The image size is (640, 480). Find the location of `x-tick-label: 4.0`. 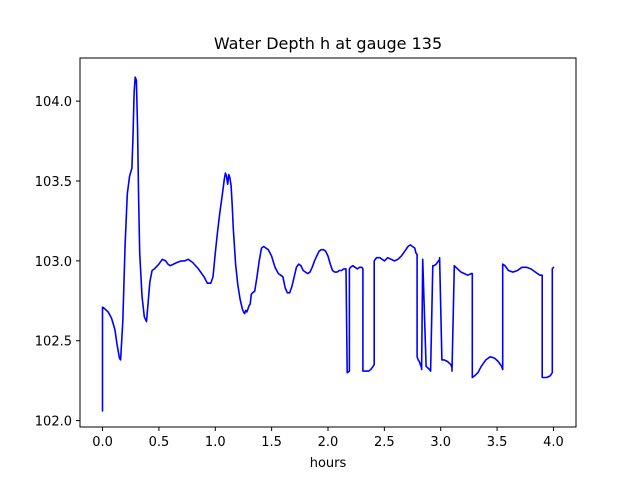

x-tick-label: 4.0 is located at coordinates (553, 442).